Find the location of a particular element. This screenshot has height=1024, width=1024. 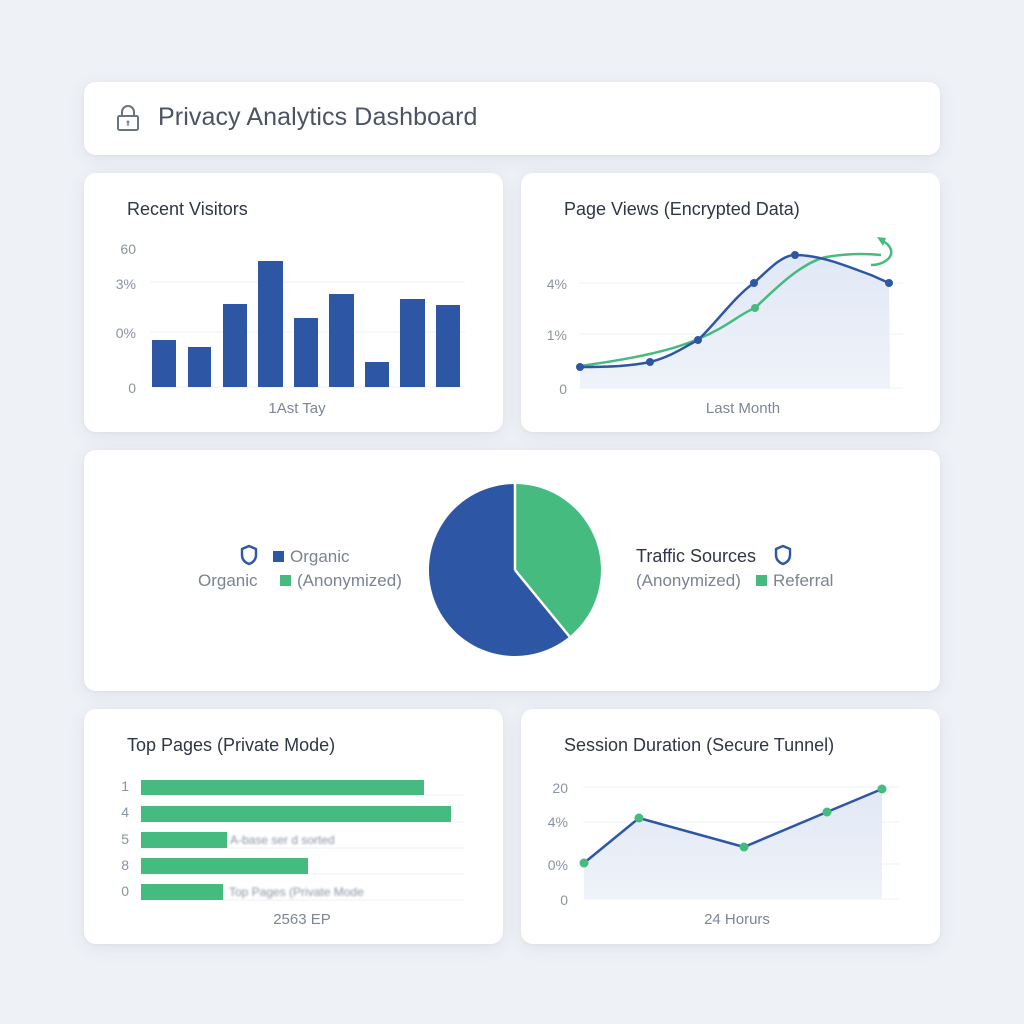

traffic-sources-pie-chart is located at coordinates (514, 570).